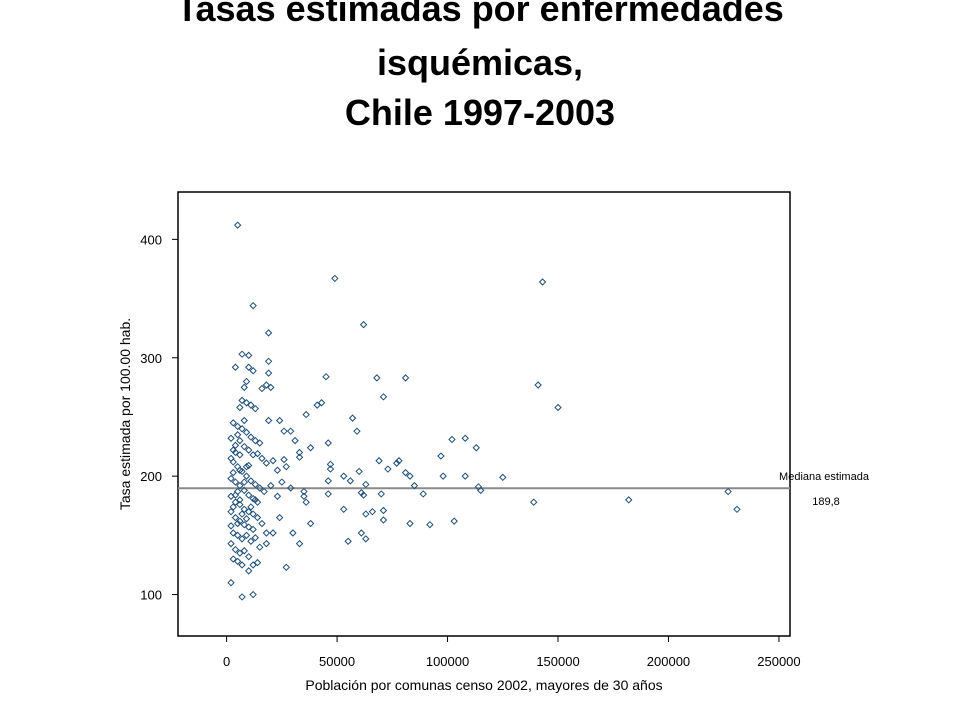  Describe the element at coordinates (226, 661) in the screenshot. I see `x-tick-label: 0` at that location.